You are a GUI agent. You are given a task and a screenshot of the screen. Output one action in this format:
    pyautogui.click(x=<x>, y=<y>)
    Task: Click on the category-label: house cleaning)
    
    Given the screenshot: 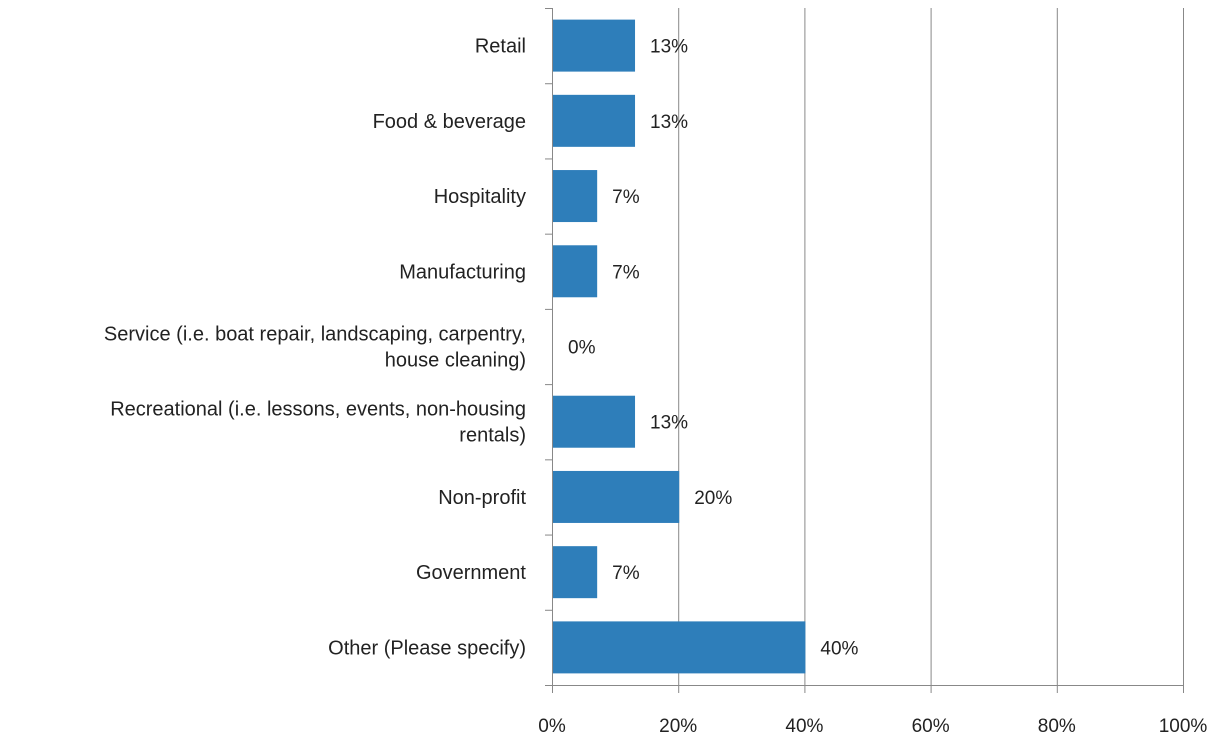 What is the action you would take?
    pyautogui.click(x=455, y=361)
    